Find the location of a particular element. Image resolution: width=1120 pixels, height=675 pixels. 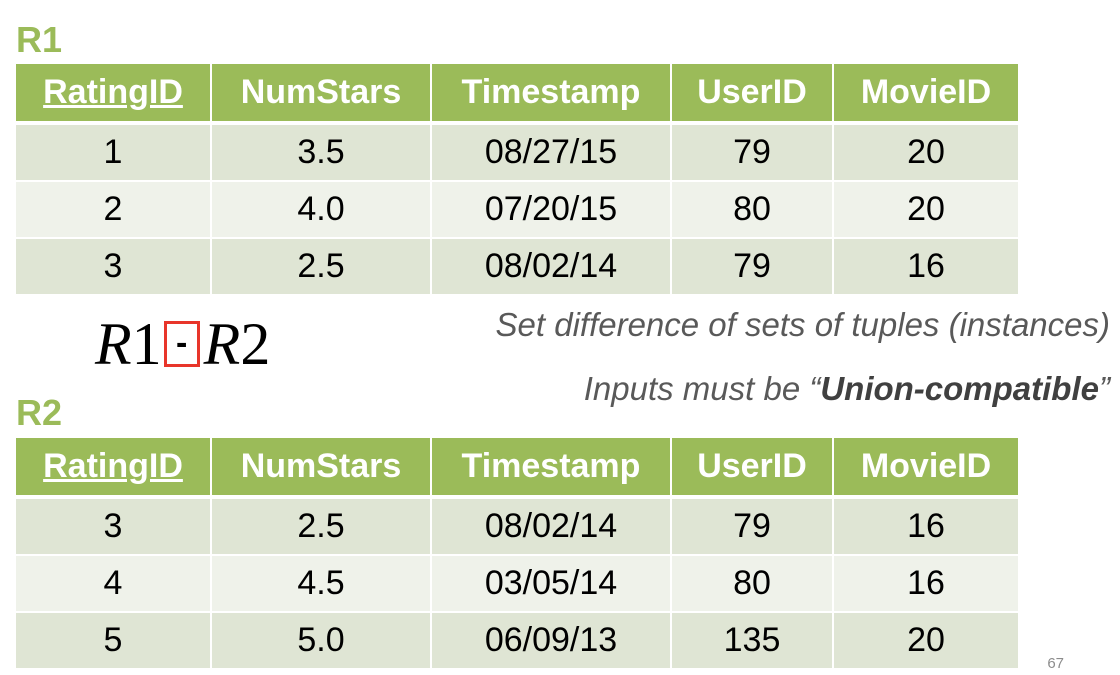

formula-left-operand: R is located at coordinates (113, 344).